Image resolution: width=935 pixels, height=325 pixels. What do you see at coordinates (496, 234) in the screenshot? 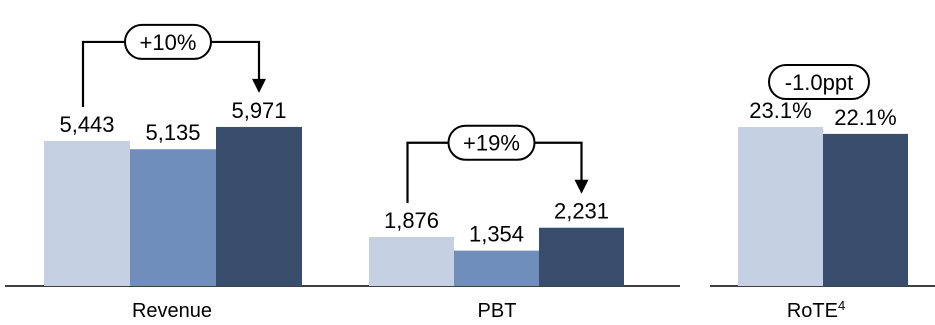
I see `data-label-pbt-2: 1,354` at bounding box center [496, 234].